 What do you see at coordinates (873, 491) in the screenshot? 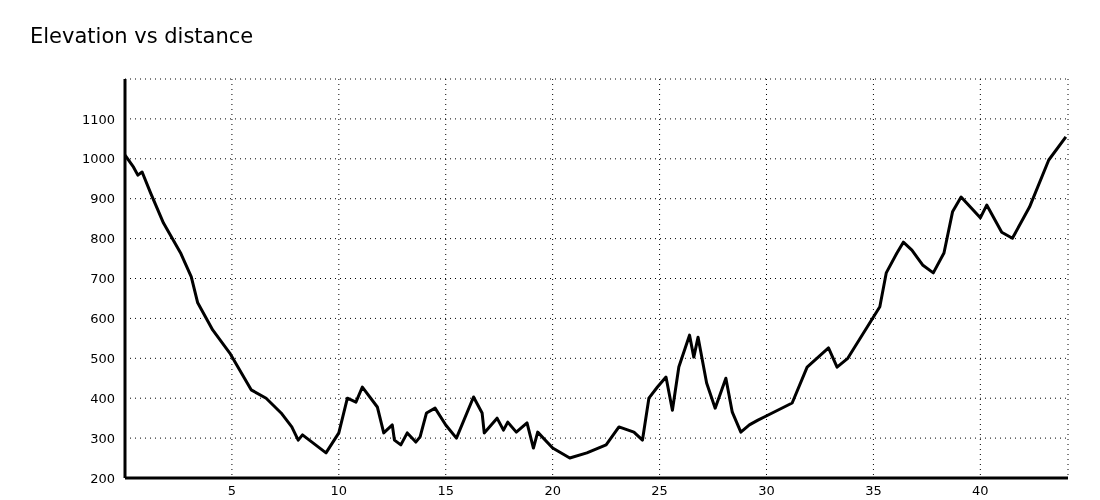
I see `x-tick-label: 35` at bounding box center [873, 491].